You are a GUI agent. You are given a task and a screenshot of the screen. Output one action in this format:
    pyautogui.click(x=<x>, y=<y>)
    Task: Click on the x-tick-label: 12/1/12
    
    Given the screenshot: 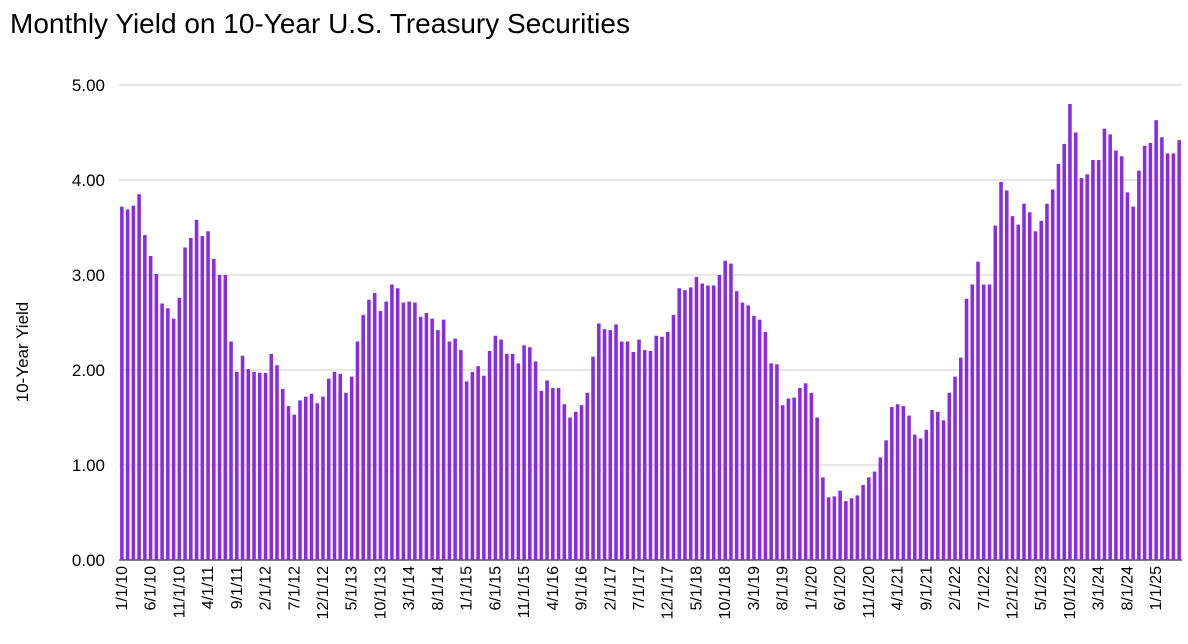 What is the action you would take?
    pyautogui.click(x=323, y=592)
    